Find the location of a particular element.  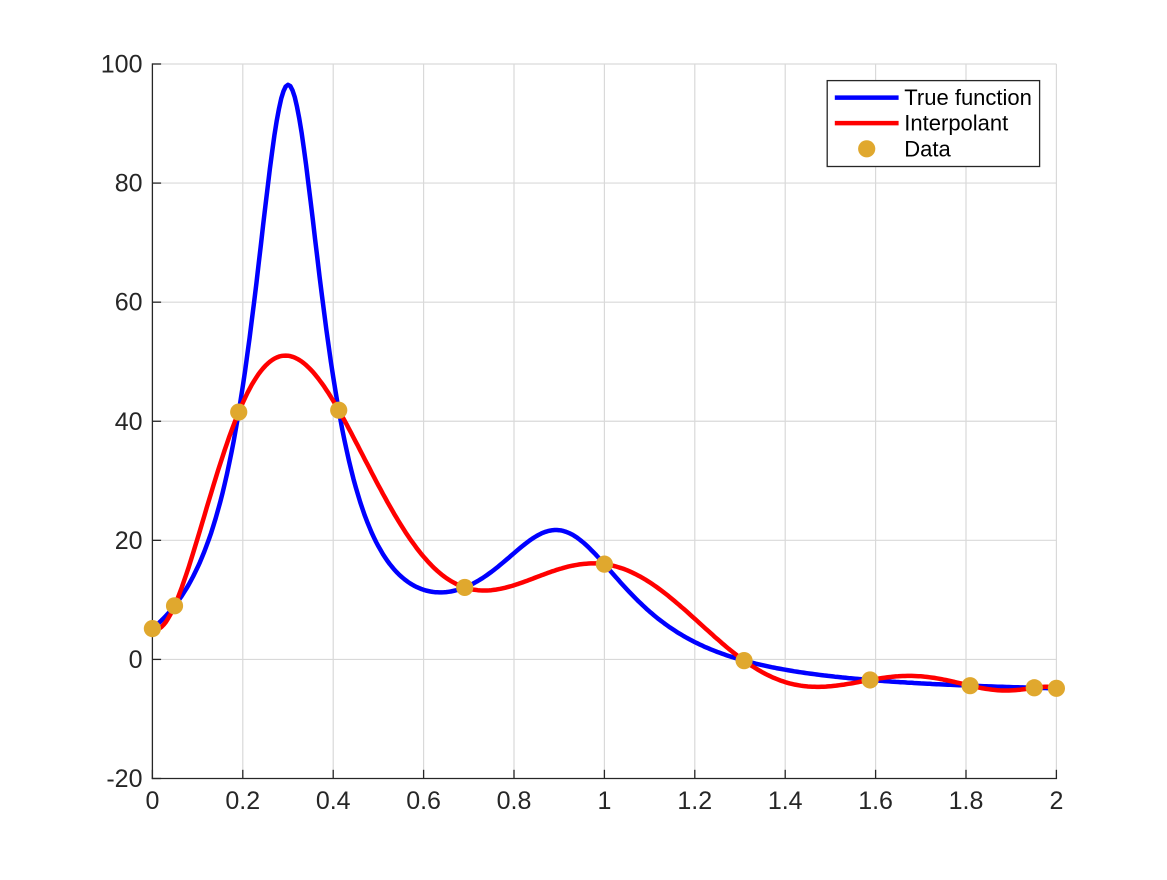

svg-text: 1.6 is located at coordinates (875, 801).